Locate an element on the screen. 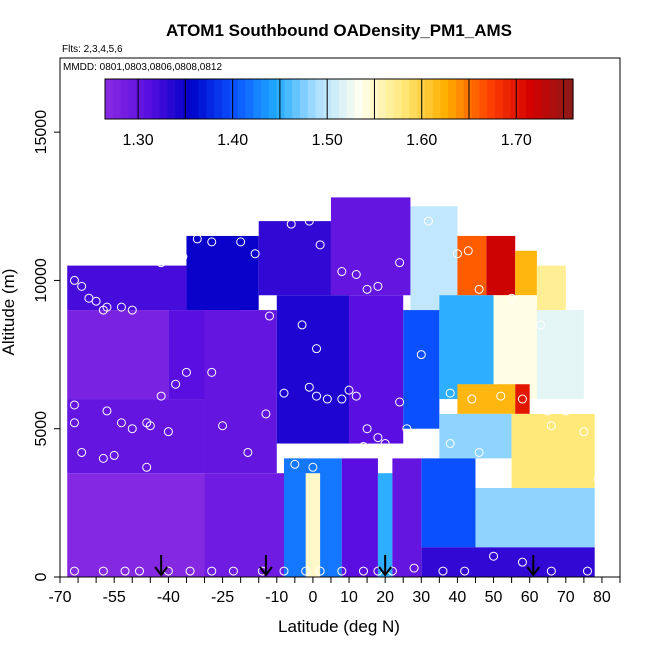  y-tick-label: 0 is located at coordinates (41, 576).